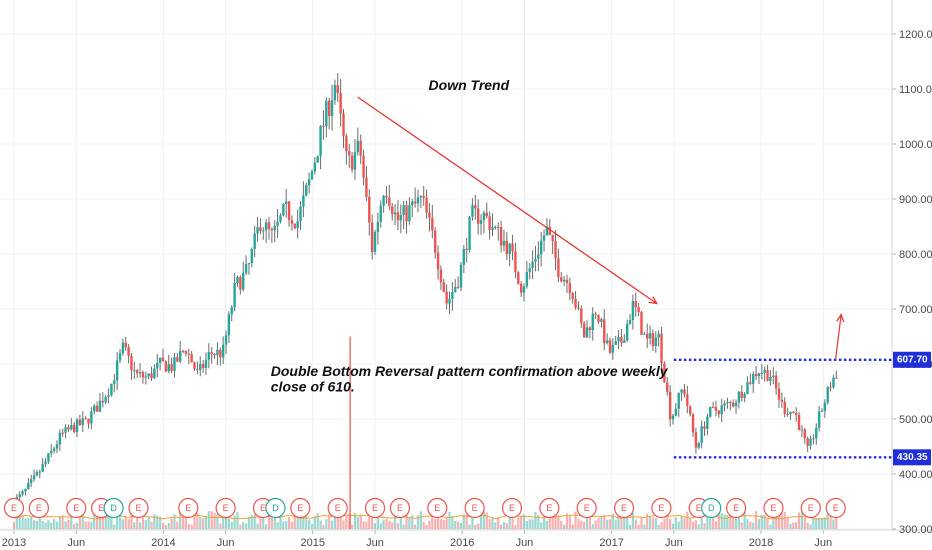  What do you see at coordinates (915, 255) in the screenshot?
I see `y-tick-label: 800.00` at bounding box center [915, 255].